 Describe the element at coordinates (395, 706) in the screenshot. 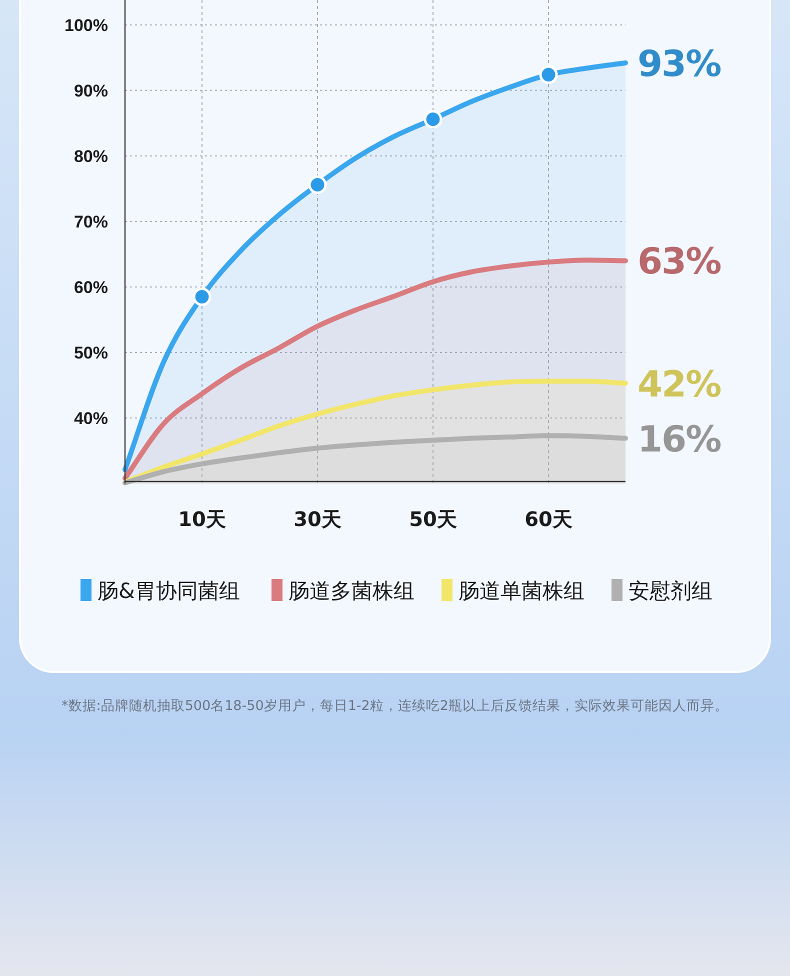

I see `text: *数据:品牌随机抽取500名18-50岁用户，每日1-2粒，连续吃2瓶以上后反馈结果，实际效果可能因人而异。` at that location.